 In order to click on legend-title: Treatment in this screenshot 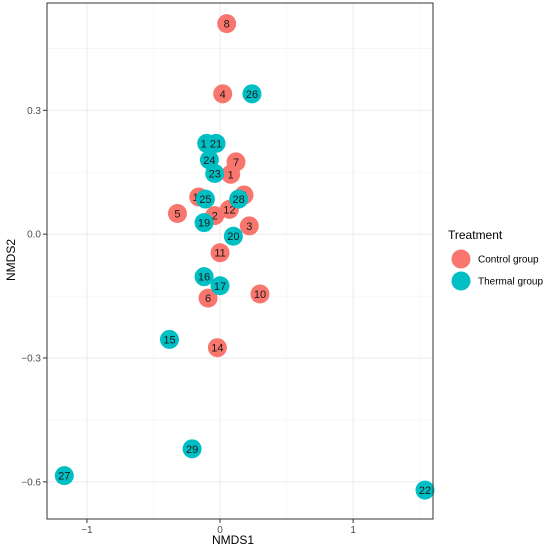, I will do `click(475, 235)`.